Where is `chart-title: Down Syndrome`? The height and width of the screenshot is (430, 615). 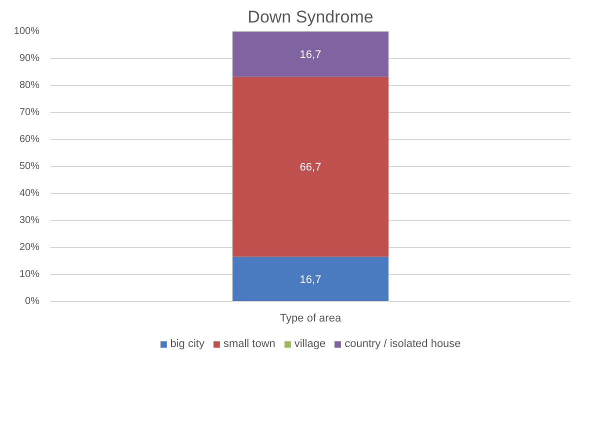
chart-title: Down Syndrome is located at coordinates (311, 17).